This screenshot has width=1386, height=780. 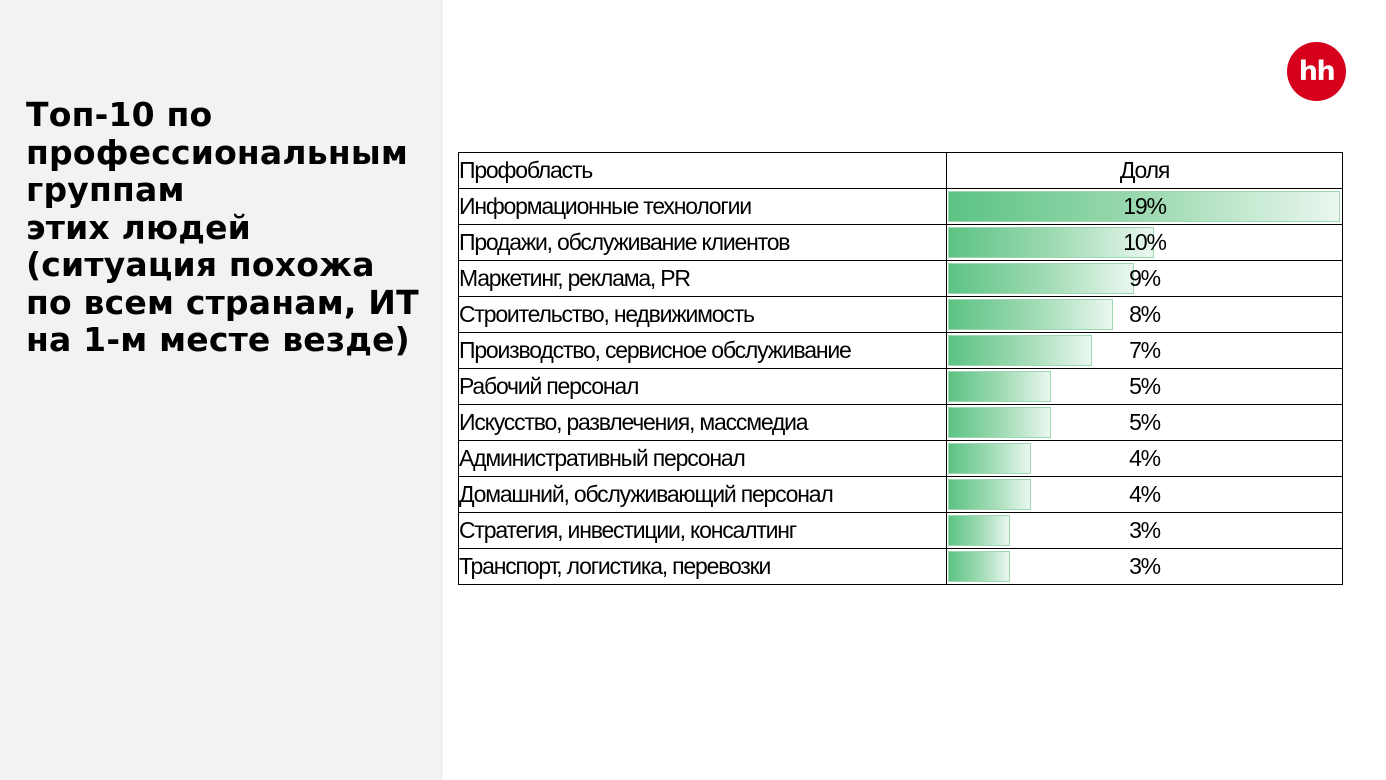 I want to click on row-label: Производство, сервисное обслуживание, so click(x=702, y=350).